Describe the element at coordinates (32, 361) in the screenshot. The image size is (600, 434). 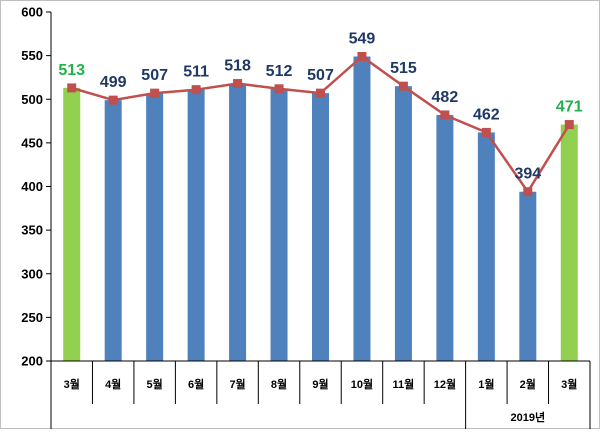
I see `y-tick-label: 200` at that location.